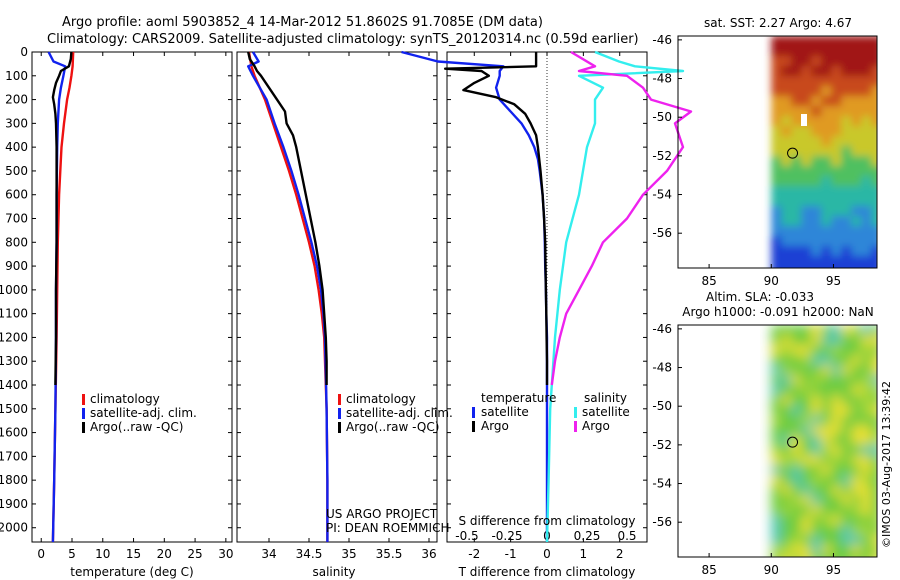 Image resolution: width=900 pixels, height=580 pixels. I want to click on x-tick-label: 2, so click(620, 554).